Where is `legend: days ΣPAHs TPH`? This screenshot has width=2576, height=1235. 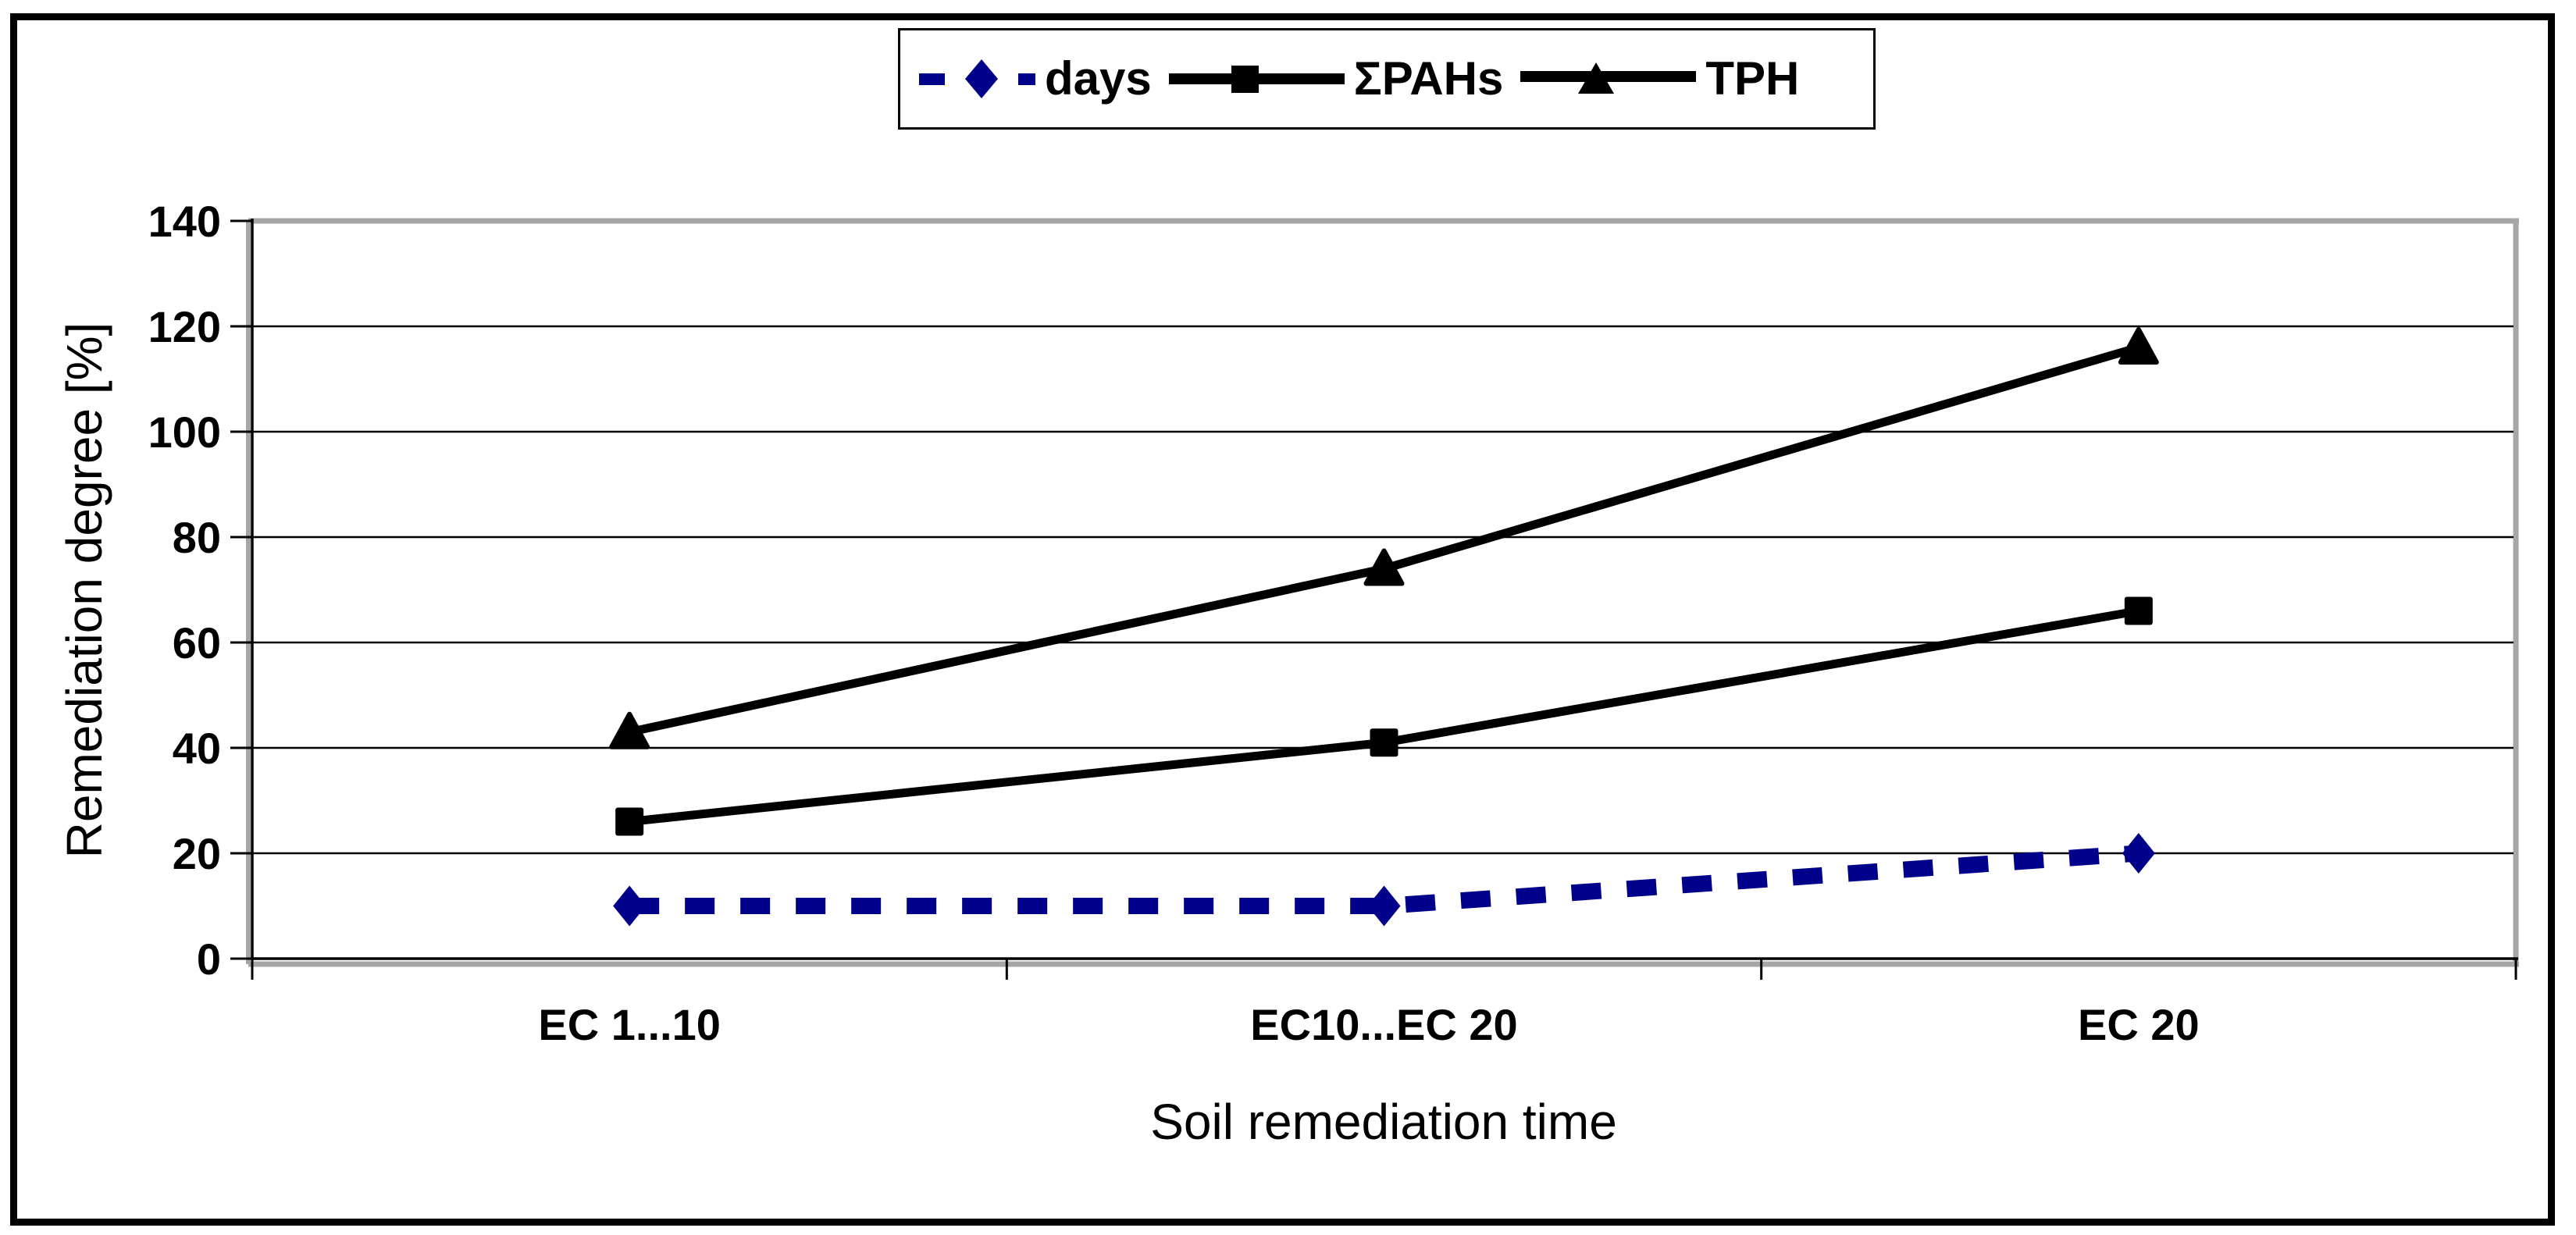 legend: days ΣPAHs TPH is located at coordinates (1387, 79).